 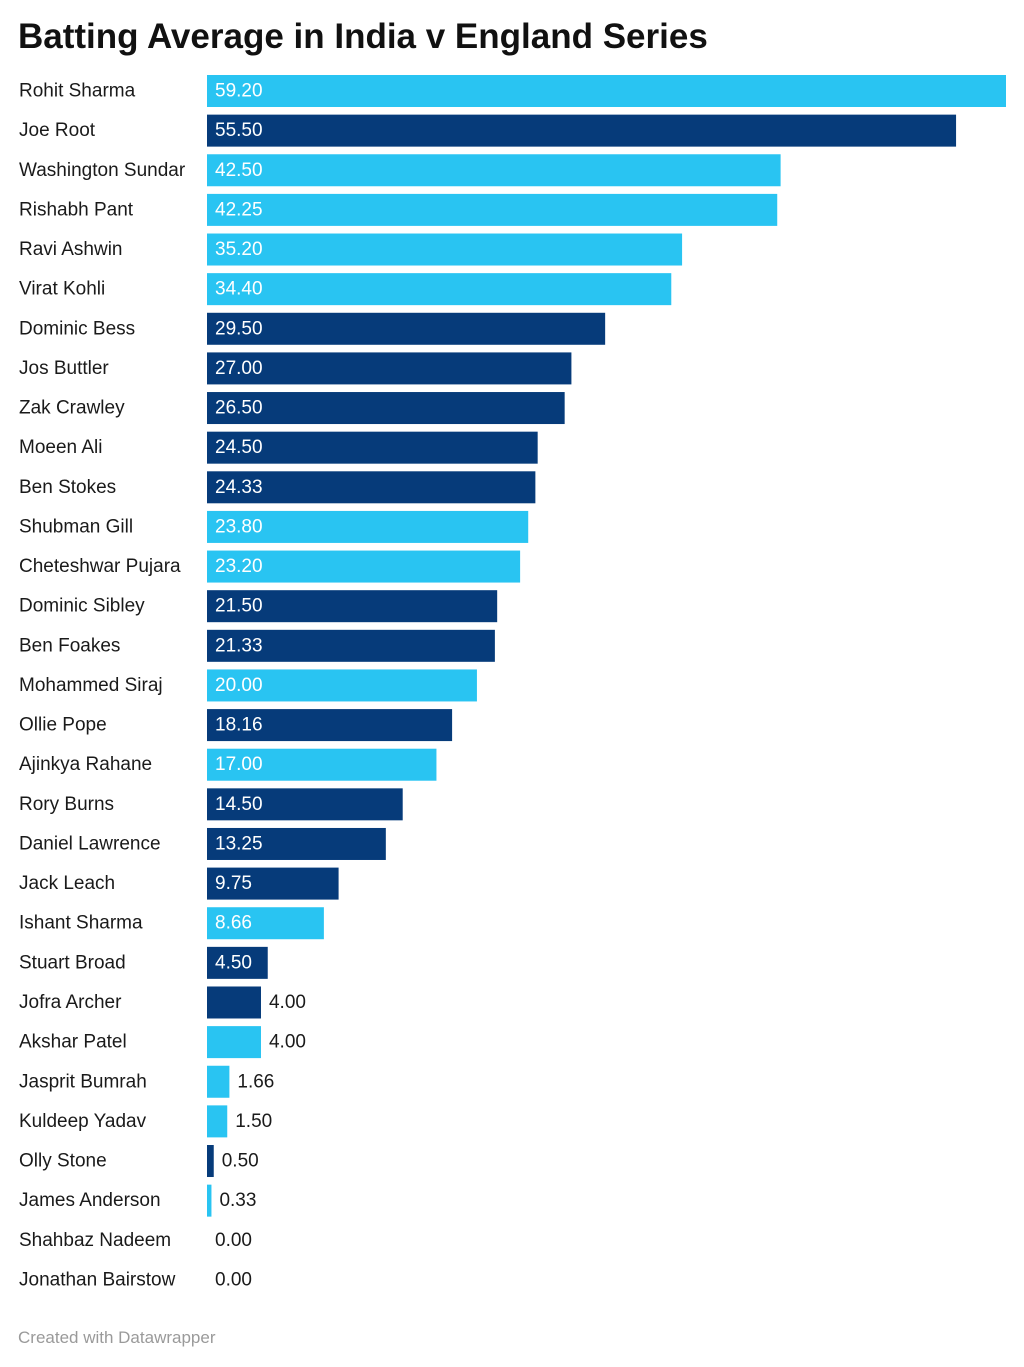 What do you see at coordinates (287, 1042) in the screenshot?
I see `bar-value-akshar-patel: 4.00` at bounding box center [287, 1042].